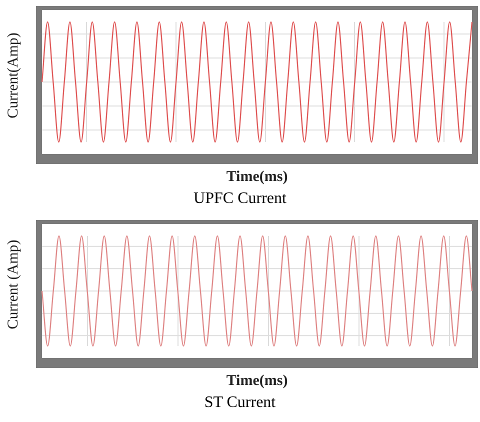 This screenshot has width=480, height=422. What do you see at coordinates (240, 199) in the screenshot?
I see `text: UPFC Current` at bounding box center [240, 199].